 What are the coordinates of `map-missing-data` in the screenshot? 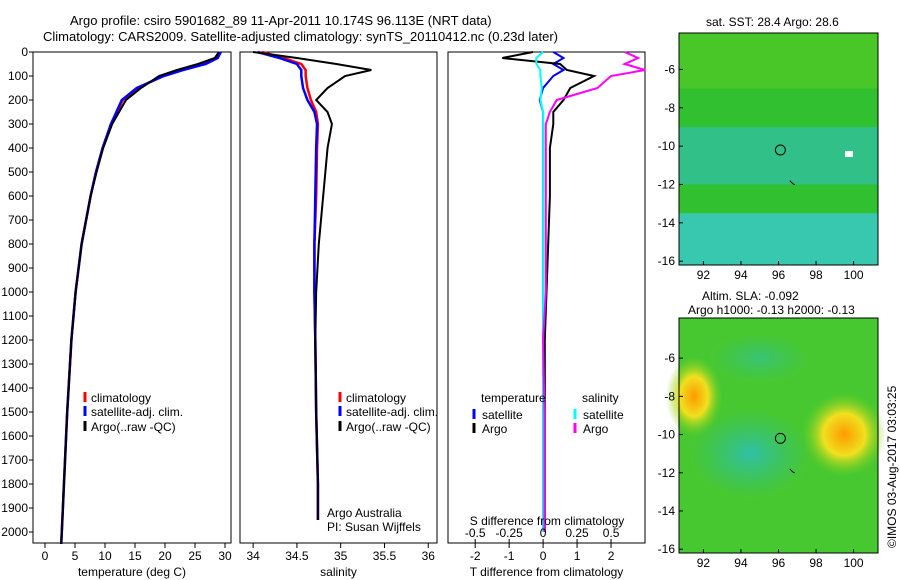 It's located at (849, 154).